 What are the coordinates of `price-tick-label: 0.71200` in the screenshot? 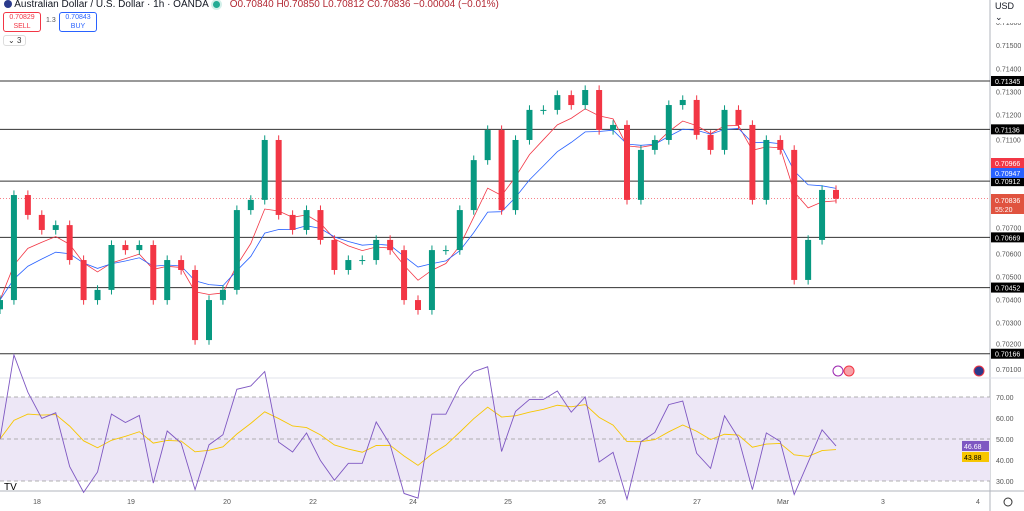 It's located at (1008, 116).